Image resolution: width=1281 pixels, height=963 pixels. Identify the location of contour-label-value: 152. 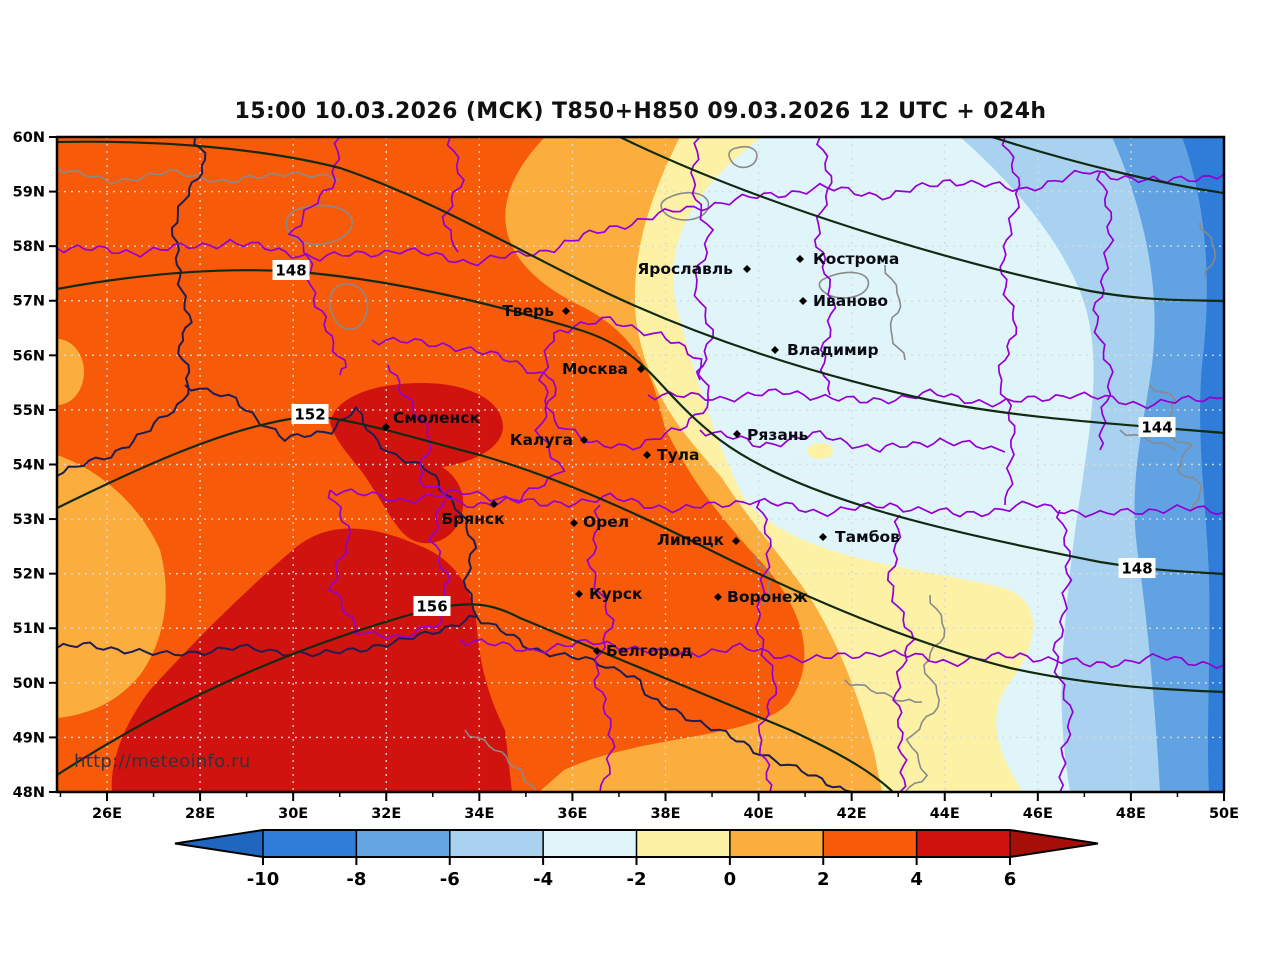
(309, 415).